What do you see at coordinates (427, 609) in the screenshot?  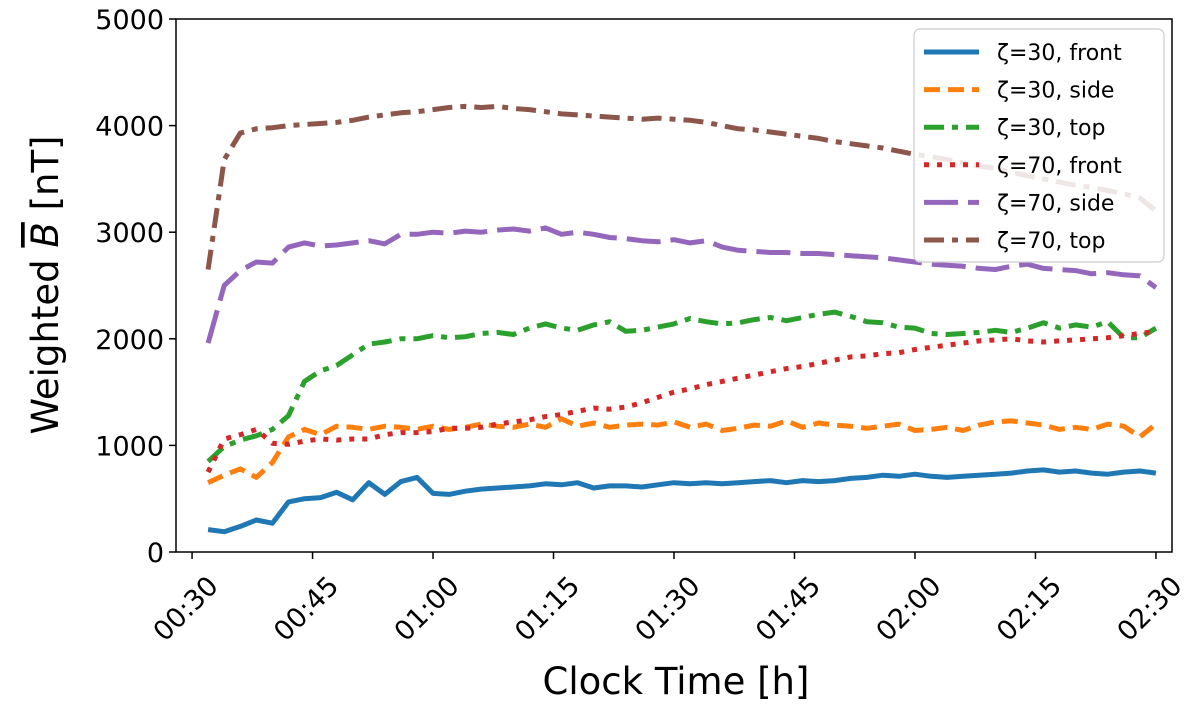 I see `x-tick-label: 01:00` at bounding box center [427, 609].